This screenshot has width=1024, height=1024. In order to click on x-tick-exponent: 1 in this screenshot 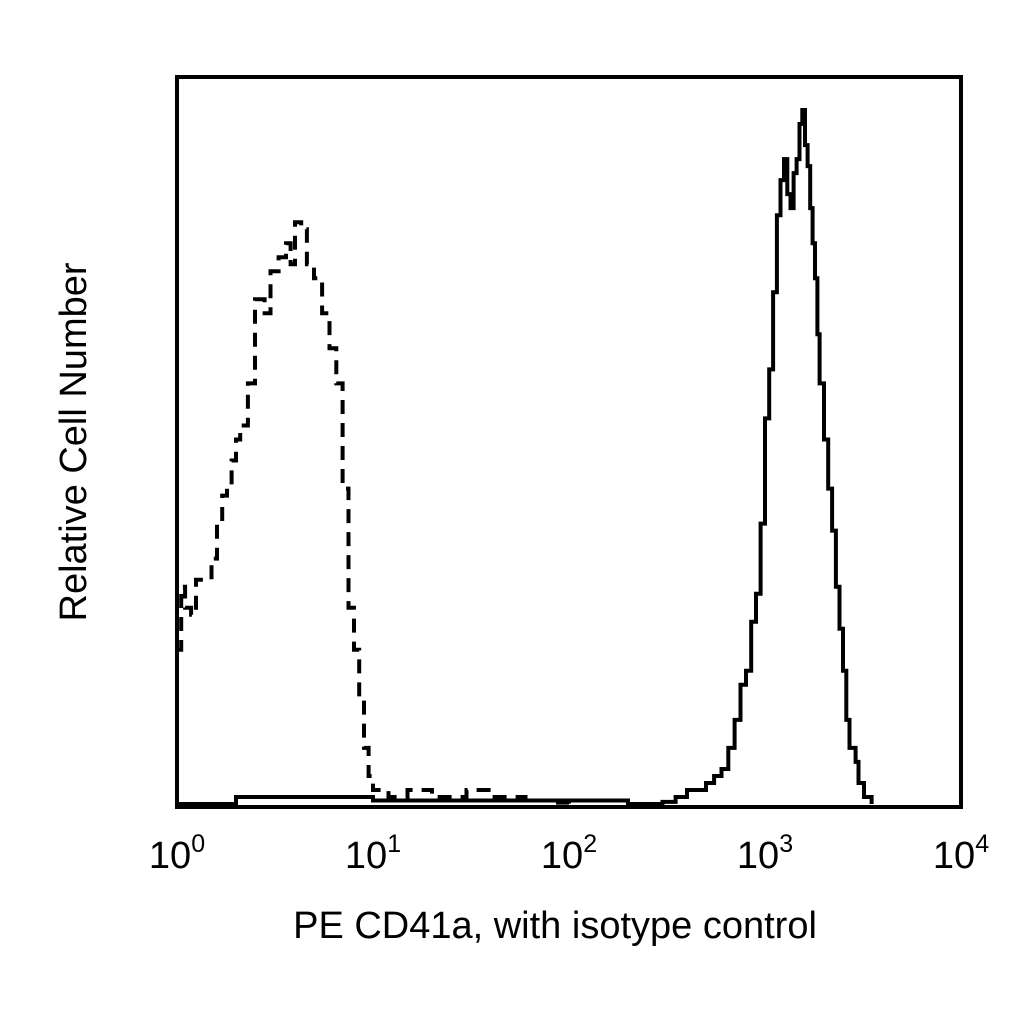, I will do `click(394, 844)`.